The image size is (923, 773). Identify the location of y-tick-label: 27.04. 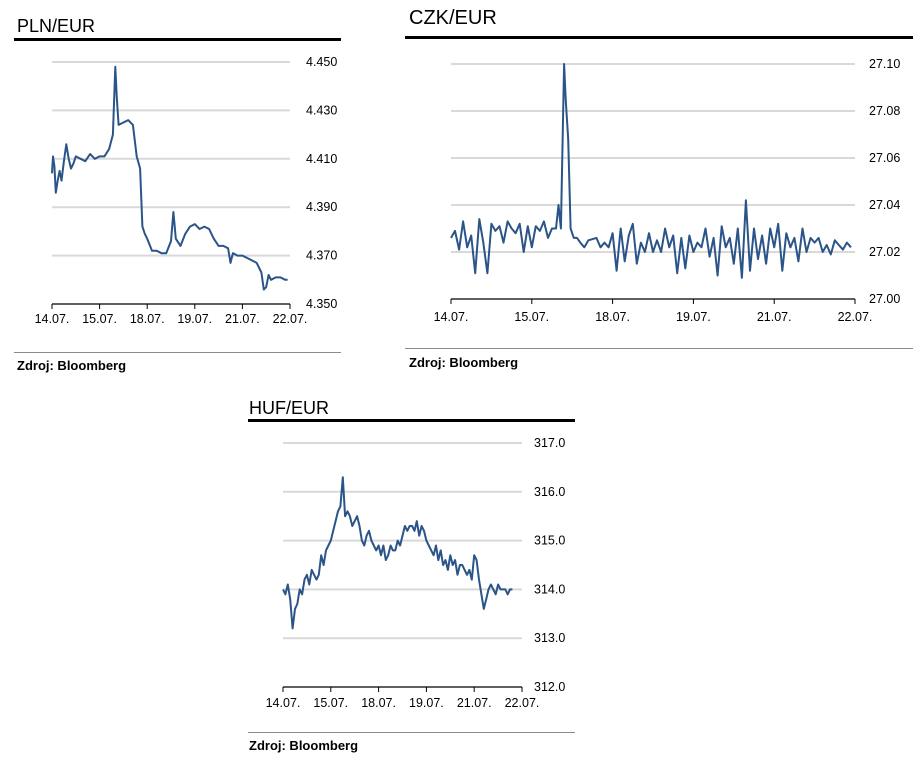
(884, 205).